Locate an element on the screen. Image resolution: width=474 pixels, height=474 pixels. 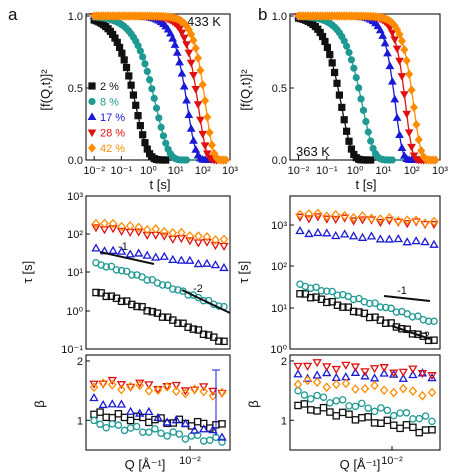
y-tick-label-a-mid: 10³ is located at coordinates (75, 197).